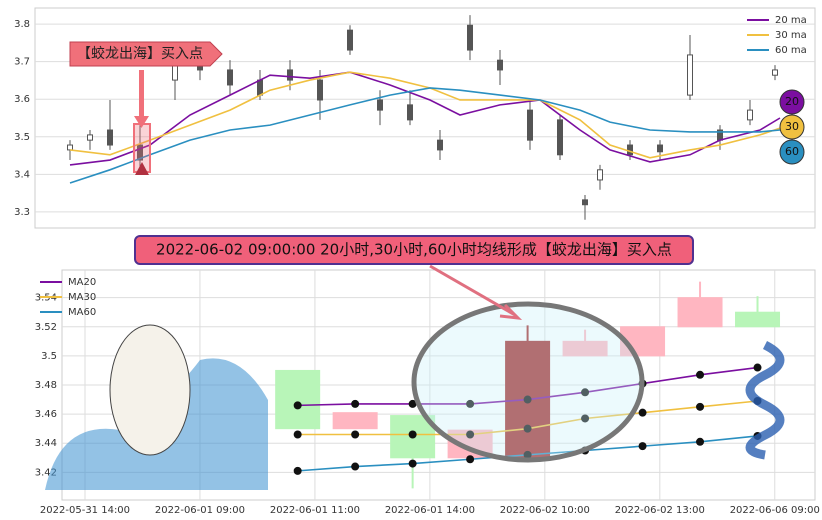  What do you see at coordinates (22, 174) in the screenshot?
I see `y-tick-label: 3.4` at bounding box center [22, 174].